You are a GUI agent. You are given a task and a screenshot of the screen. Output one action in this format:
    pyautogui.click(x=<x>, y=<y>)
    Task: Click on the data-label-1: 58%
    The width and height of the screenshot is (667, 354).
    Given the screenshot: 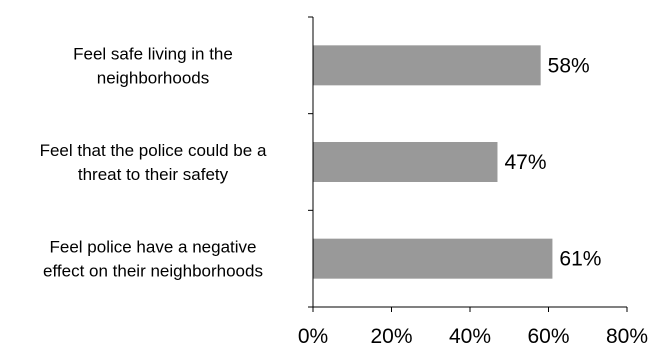 What is the action you would take?
    pyautogui.click(x=569, y=65)
    